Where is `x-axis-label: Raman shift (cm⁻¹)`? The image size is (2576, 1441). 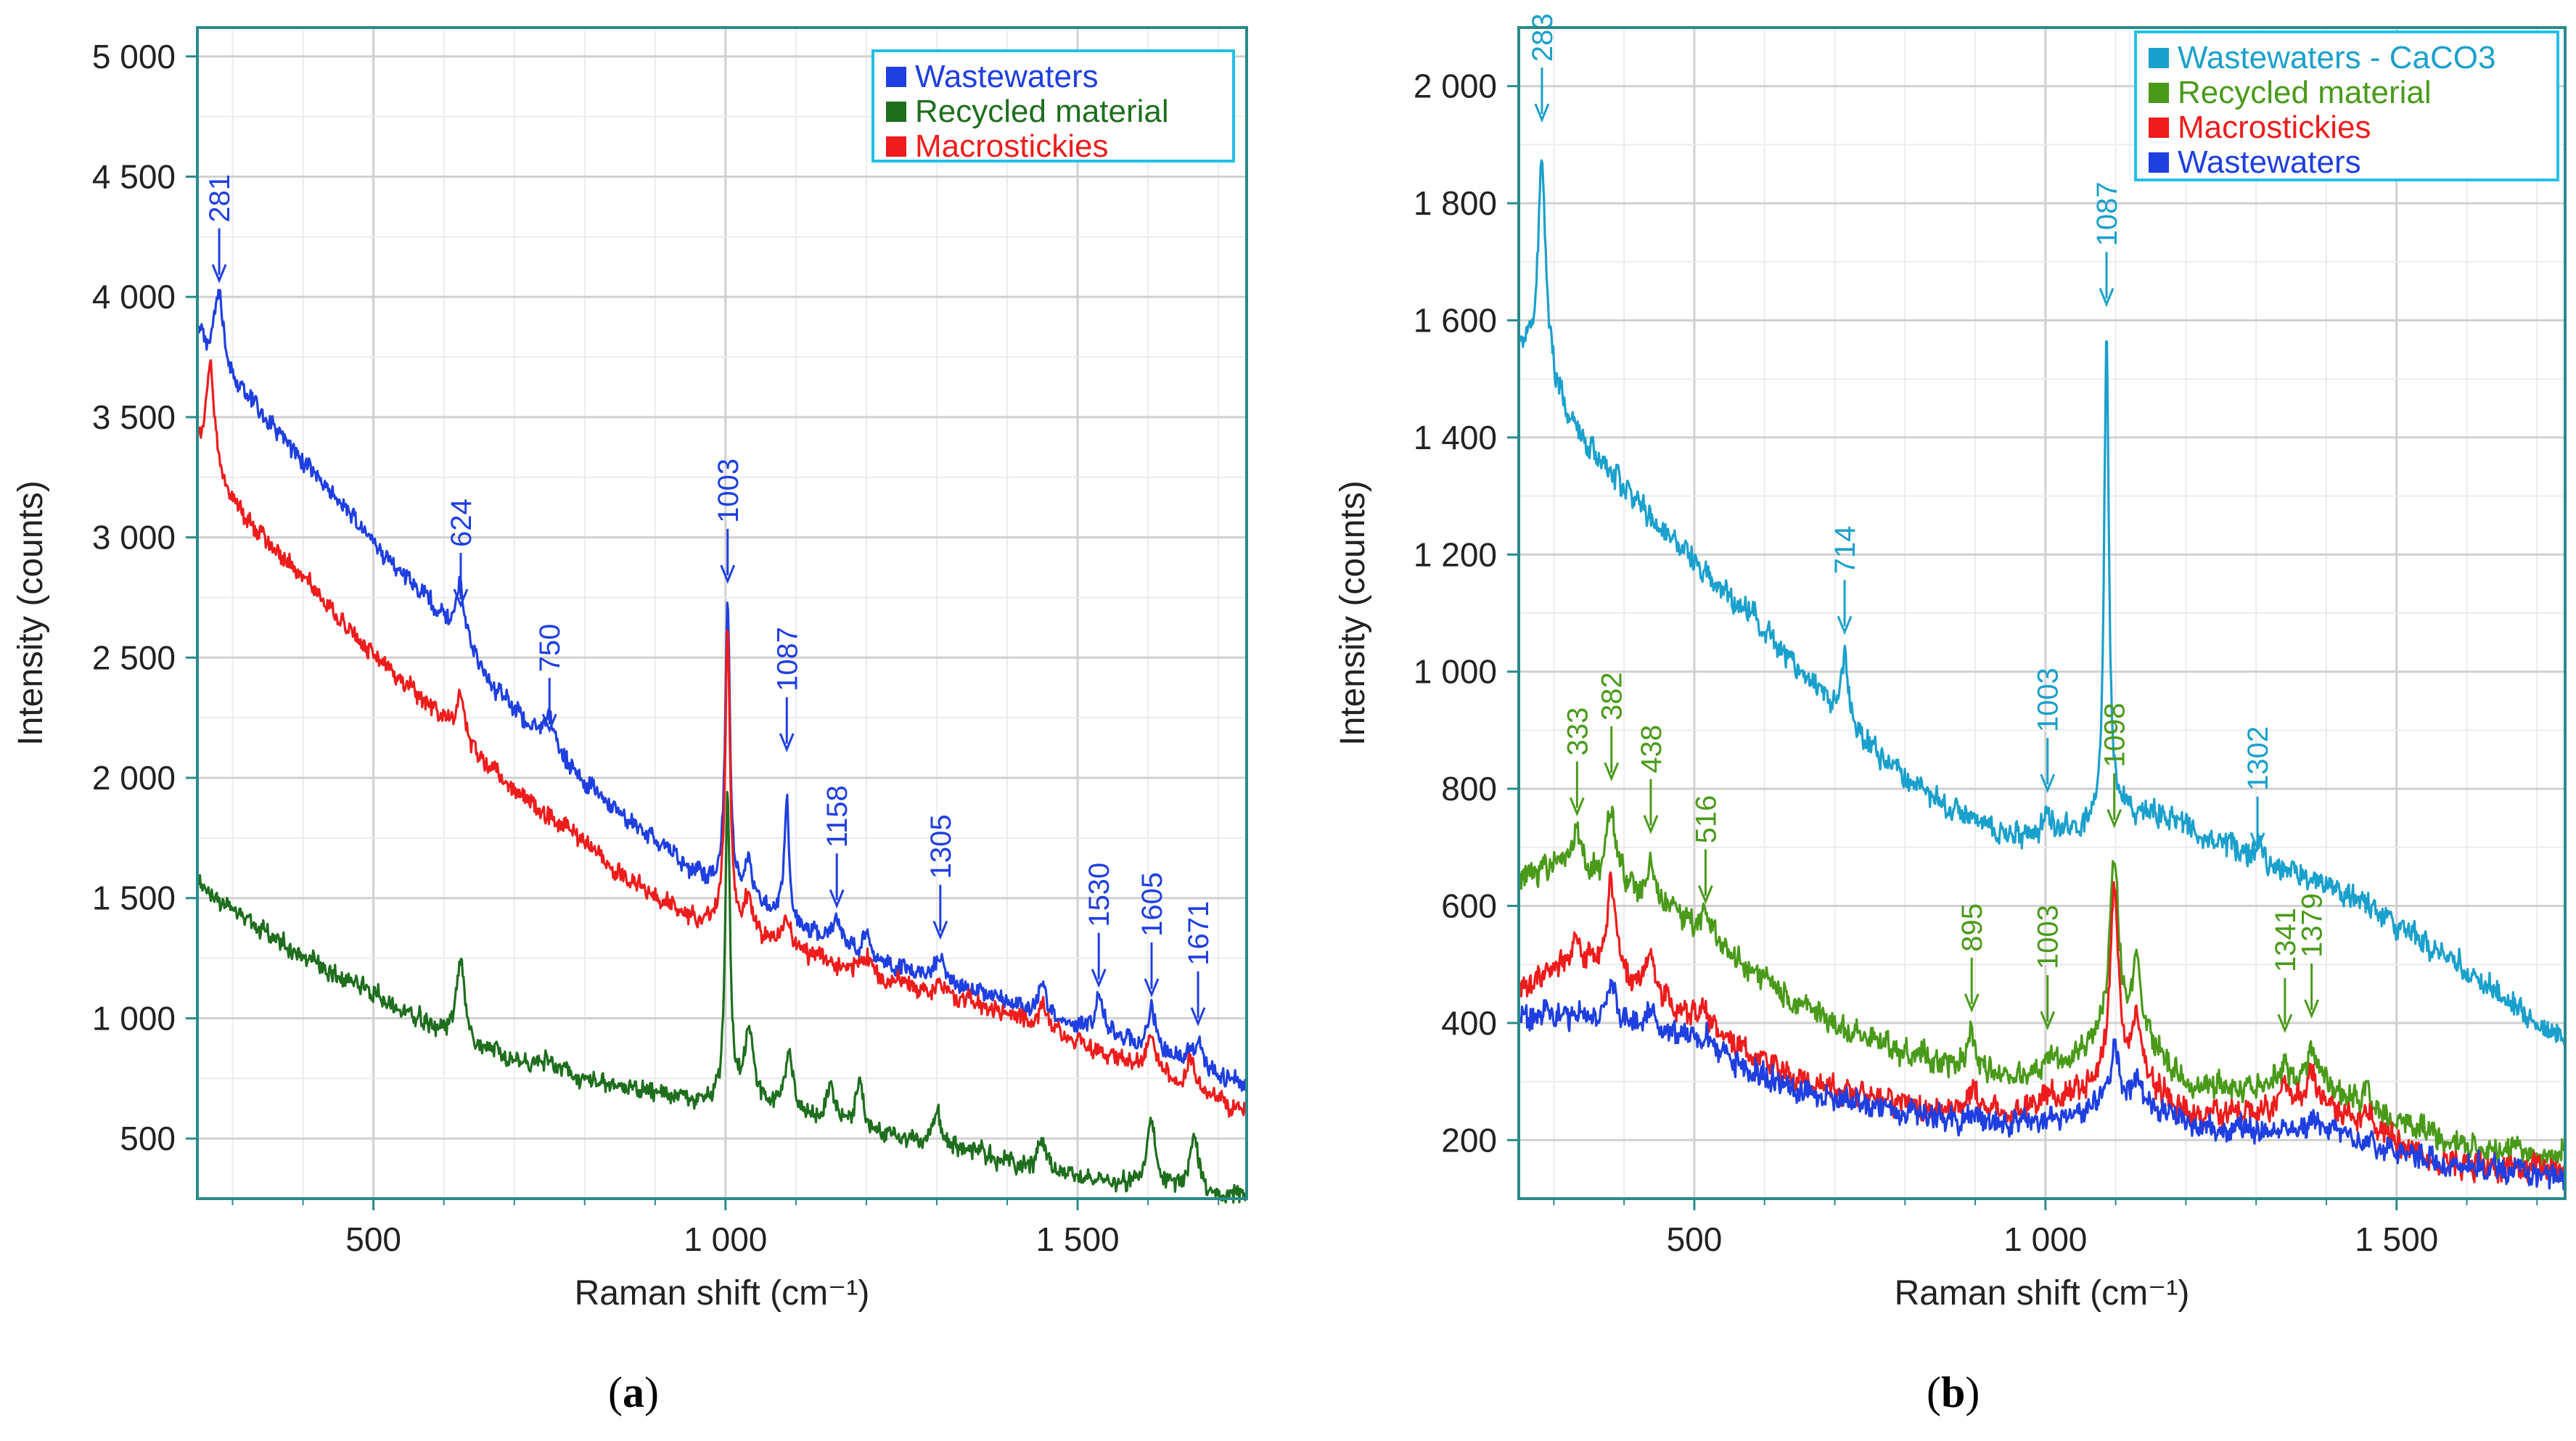 x-axis-label: Raman shift (cm⁻¹) is located at coordinates (722, 1293).